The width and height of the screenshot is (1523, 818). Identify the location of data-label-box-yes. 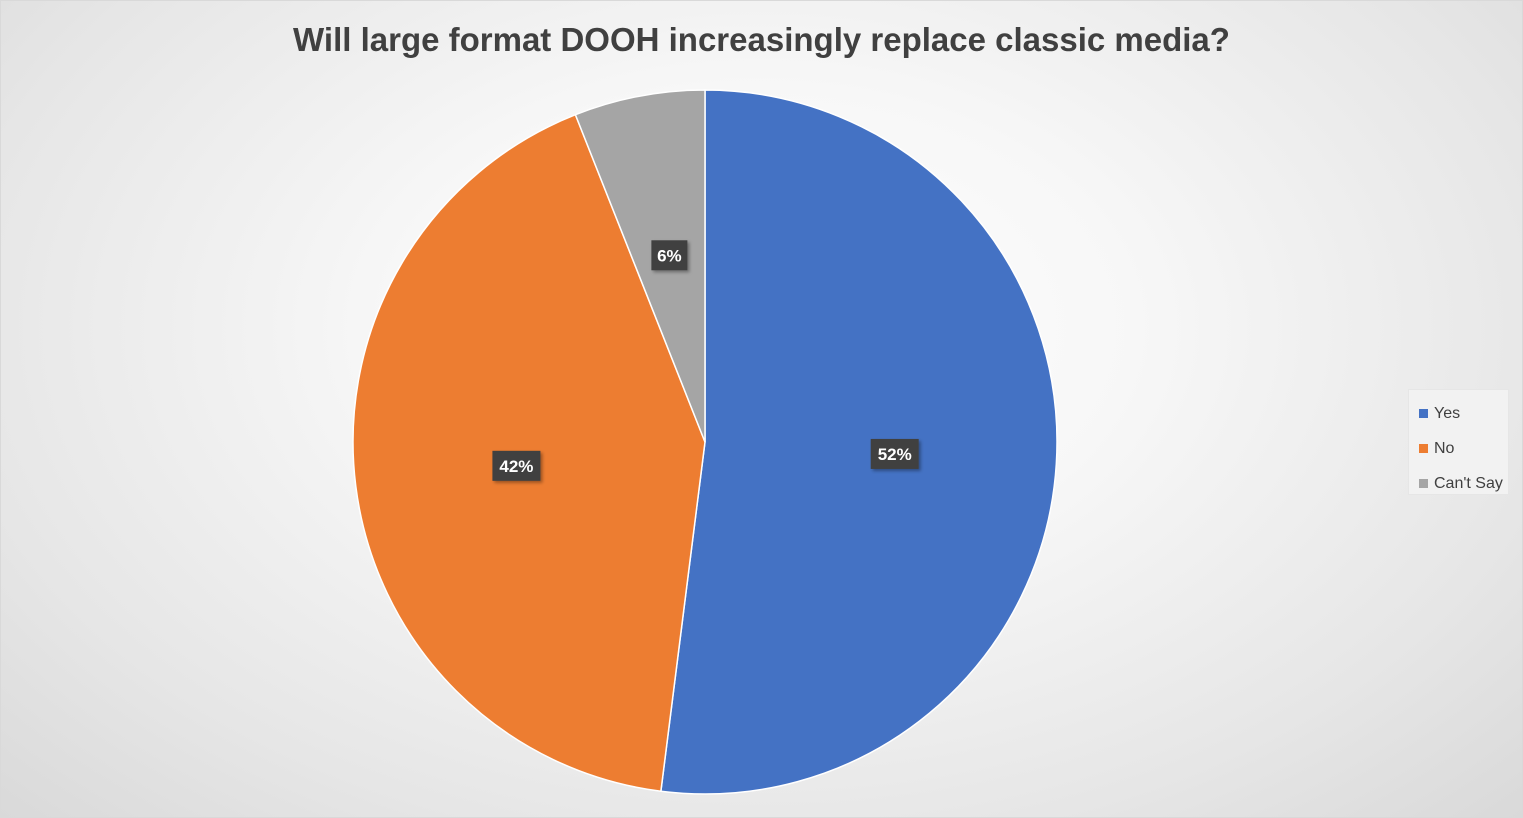
(894, 453).